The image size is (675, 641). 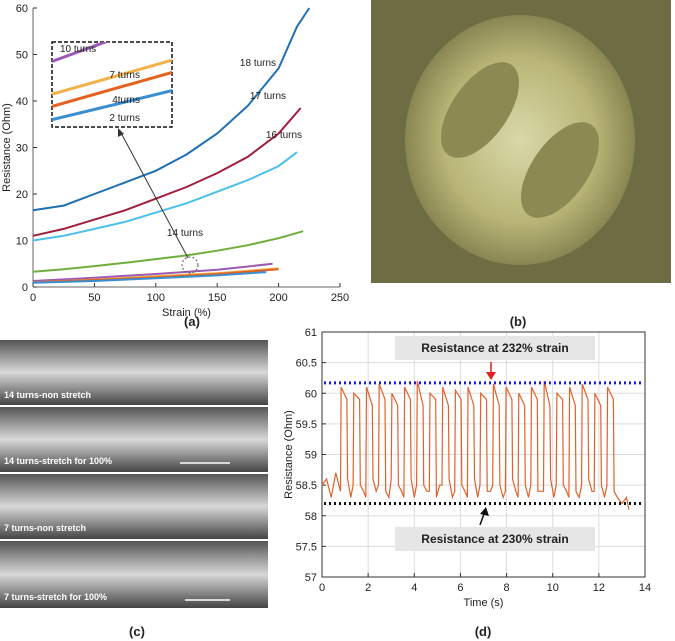 I want to click on y-tick-label: 58, so click(x=311, y=517).